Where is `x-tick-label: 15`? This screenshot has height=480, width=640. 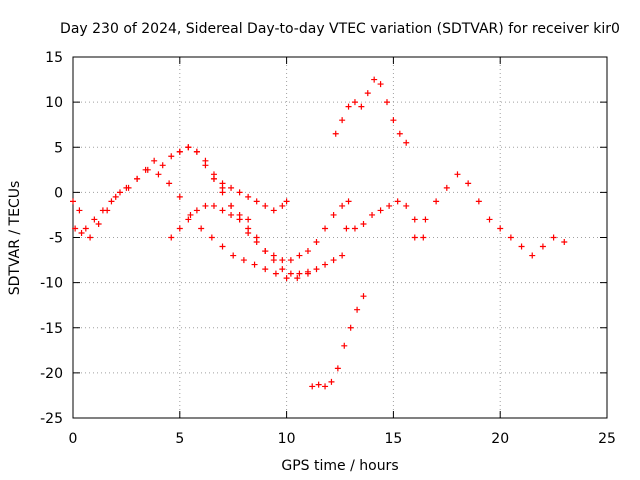 x-tick-label: 15 is located at coordinates (393, 439).